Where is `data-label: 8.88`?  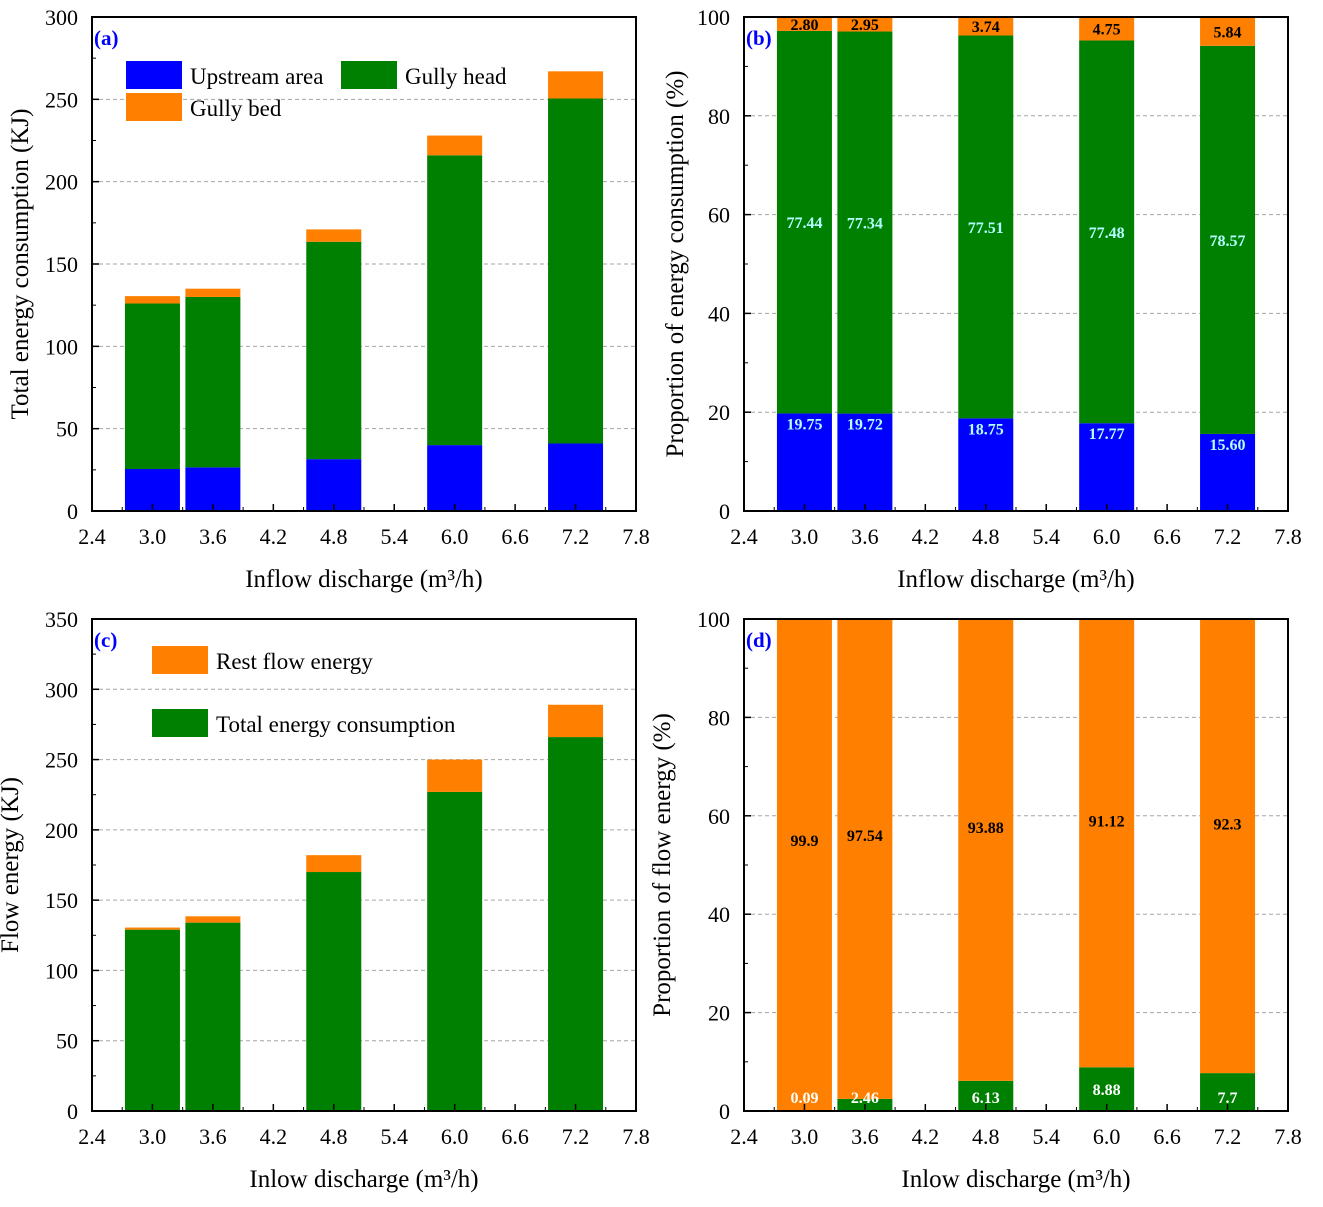 data-label: 8.88 is located at coordinates (1107, 1090).